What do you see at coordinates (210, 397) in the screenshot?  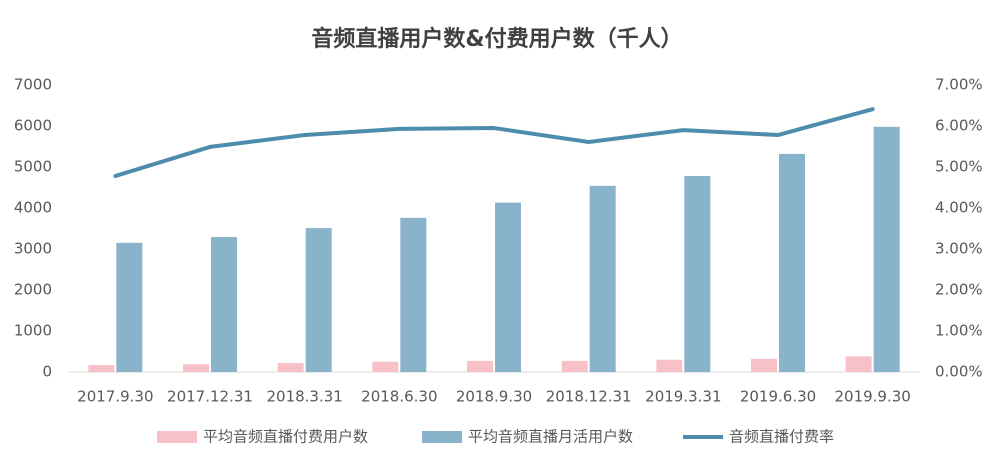 I see `x-tick-label: 2017.12.31` at bounding box center [210, 397].